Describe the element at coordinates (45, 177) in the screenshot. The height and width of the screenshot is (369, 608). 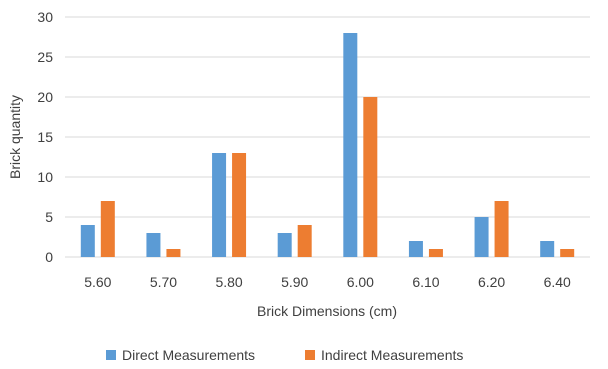
I see `y-tick-label: 10` at that location.